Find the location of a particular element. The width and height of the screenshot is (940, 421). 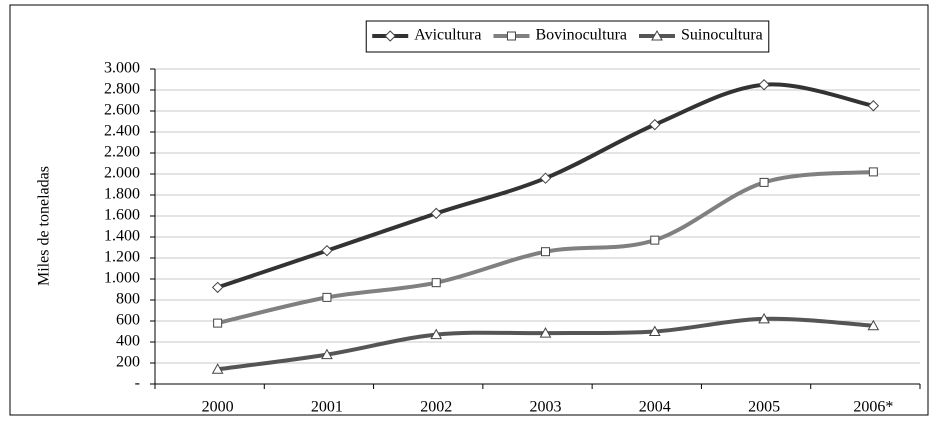

legend: Avicultura Bovinocultura Suinocultura is located at coordinates (567, 36).